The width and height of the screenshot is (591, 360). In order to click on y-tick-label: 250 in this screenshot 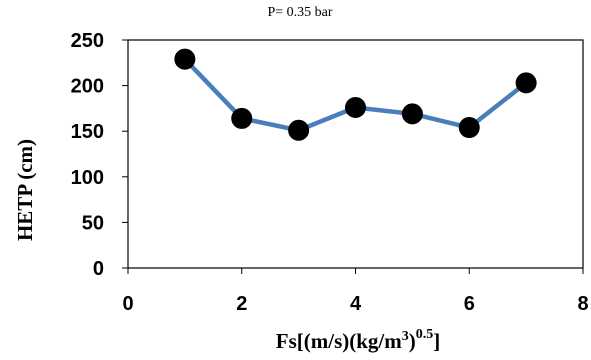, I will do `click(87, 41)`.